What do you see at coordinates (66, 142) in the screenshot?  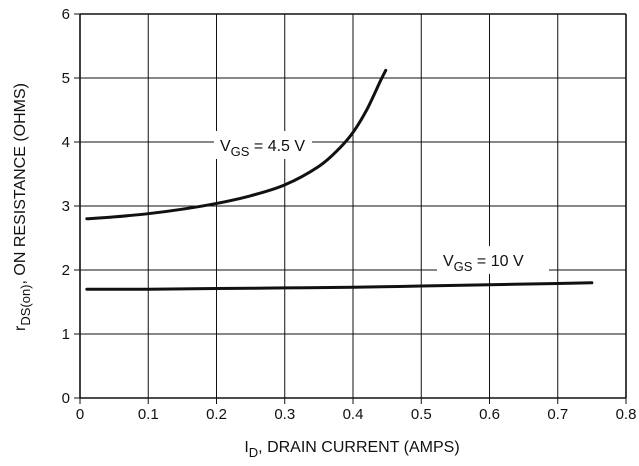 I see `y-tick-label: 4` at bounding box center [66, 142].